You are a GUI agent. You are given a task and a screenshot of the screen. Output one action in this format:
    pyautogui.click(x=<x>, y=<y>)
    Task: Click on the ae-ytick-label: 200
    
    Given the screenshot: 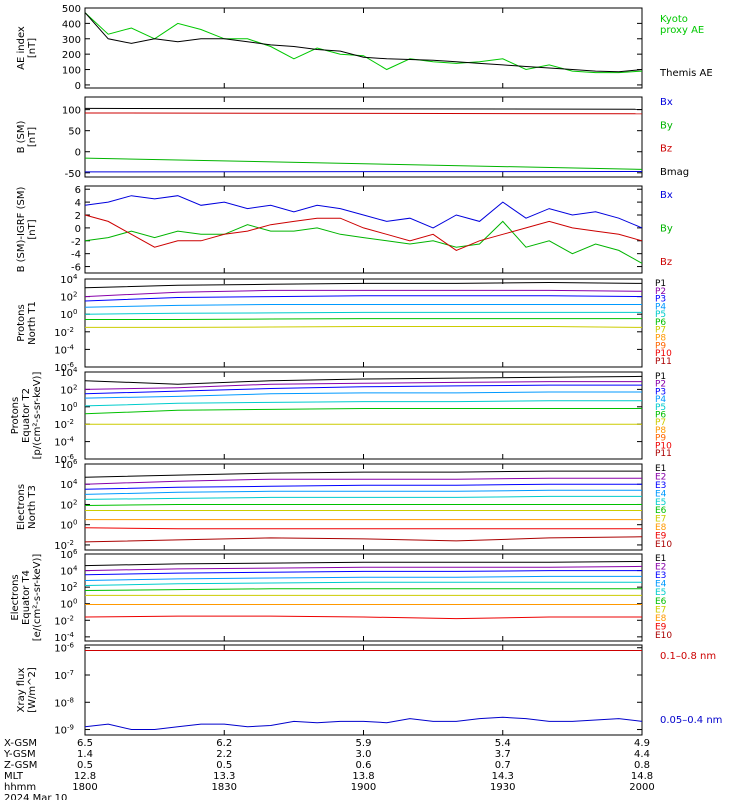 What is the action you would take?
    pyautogui.click(x=71, y=55)
    